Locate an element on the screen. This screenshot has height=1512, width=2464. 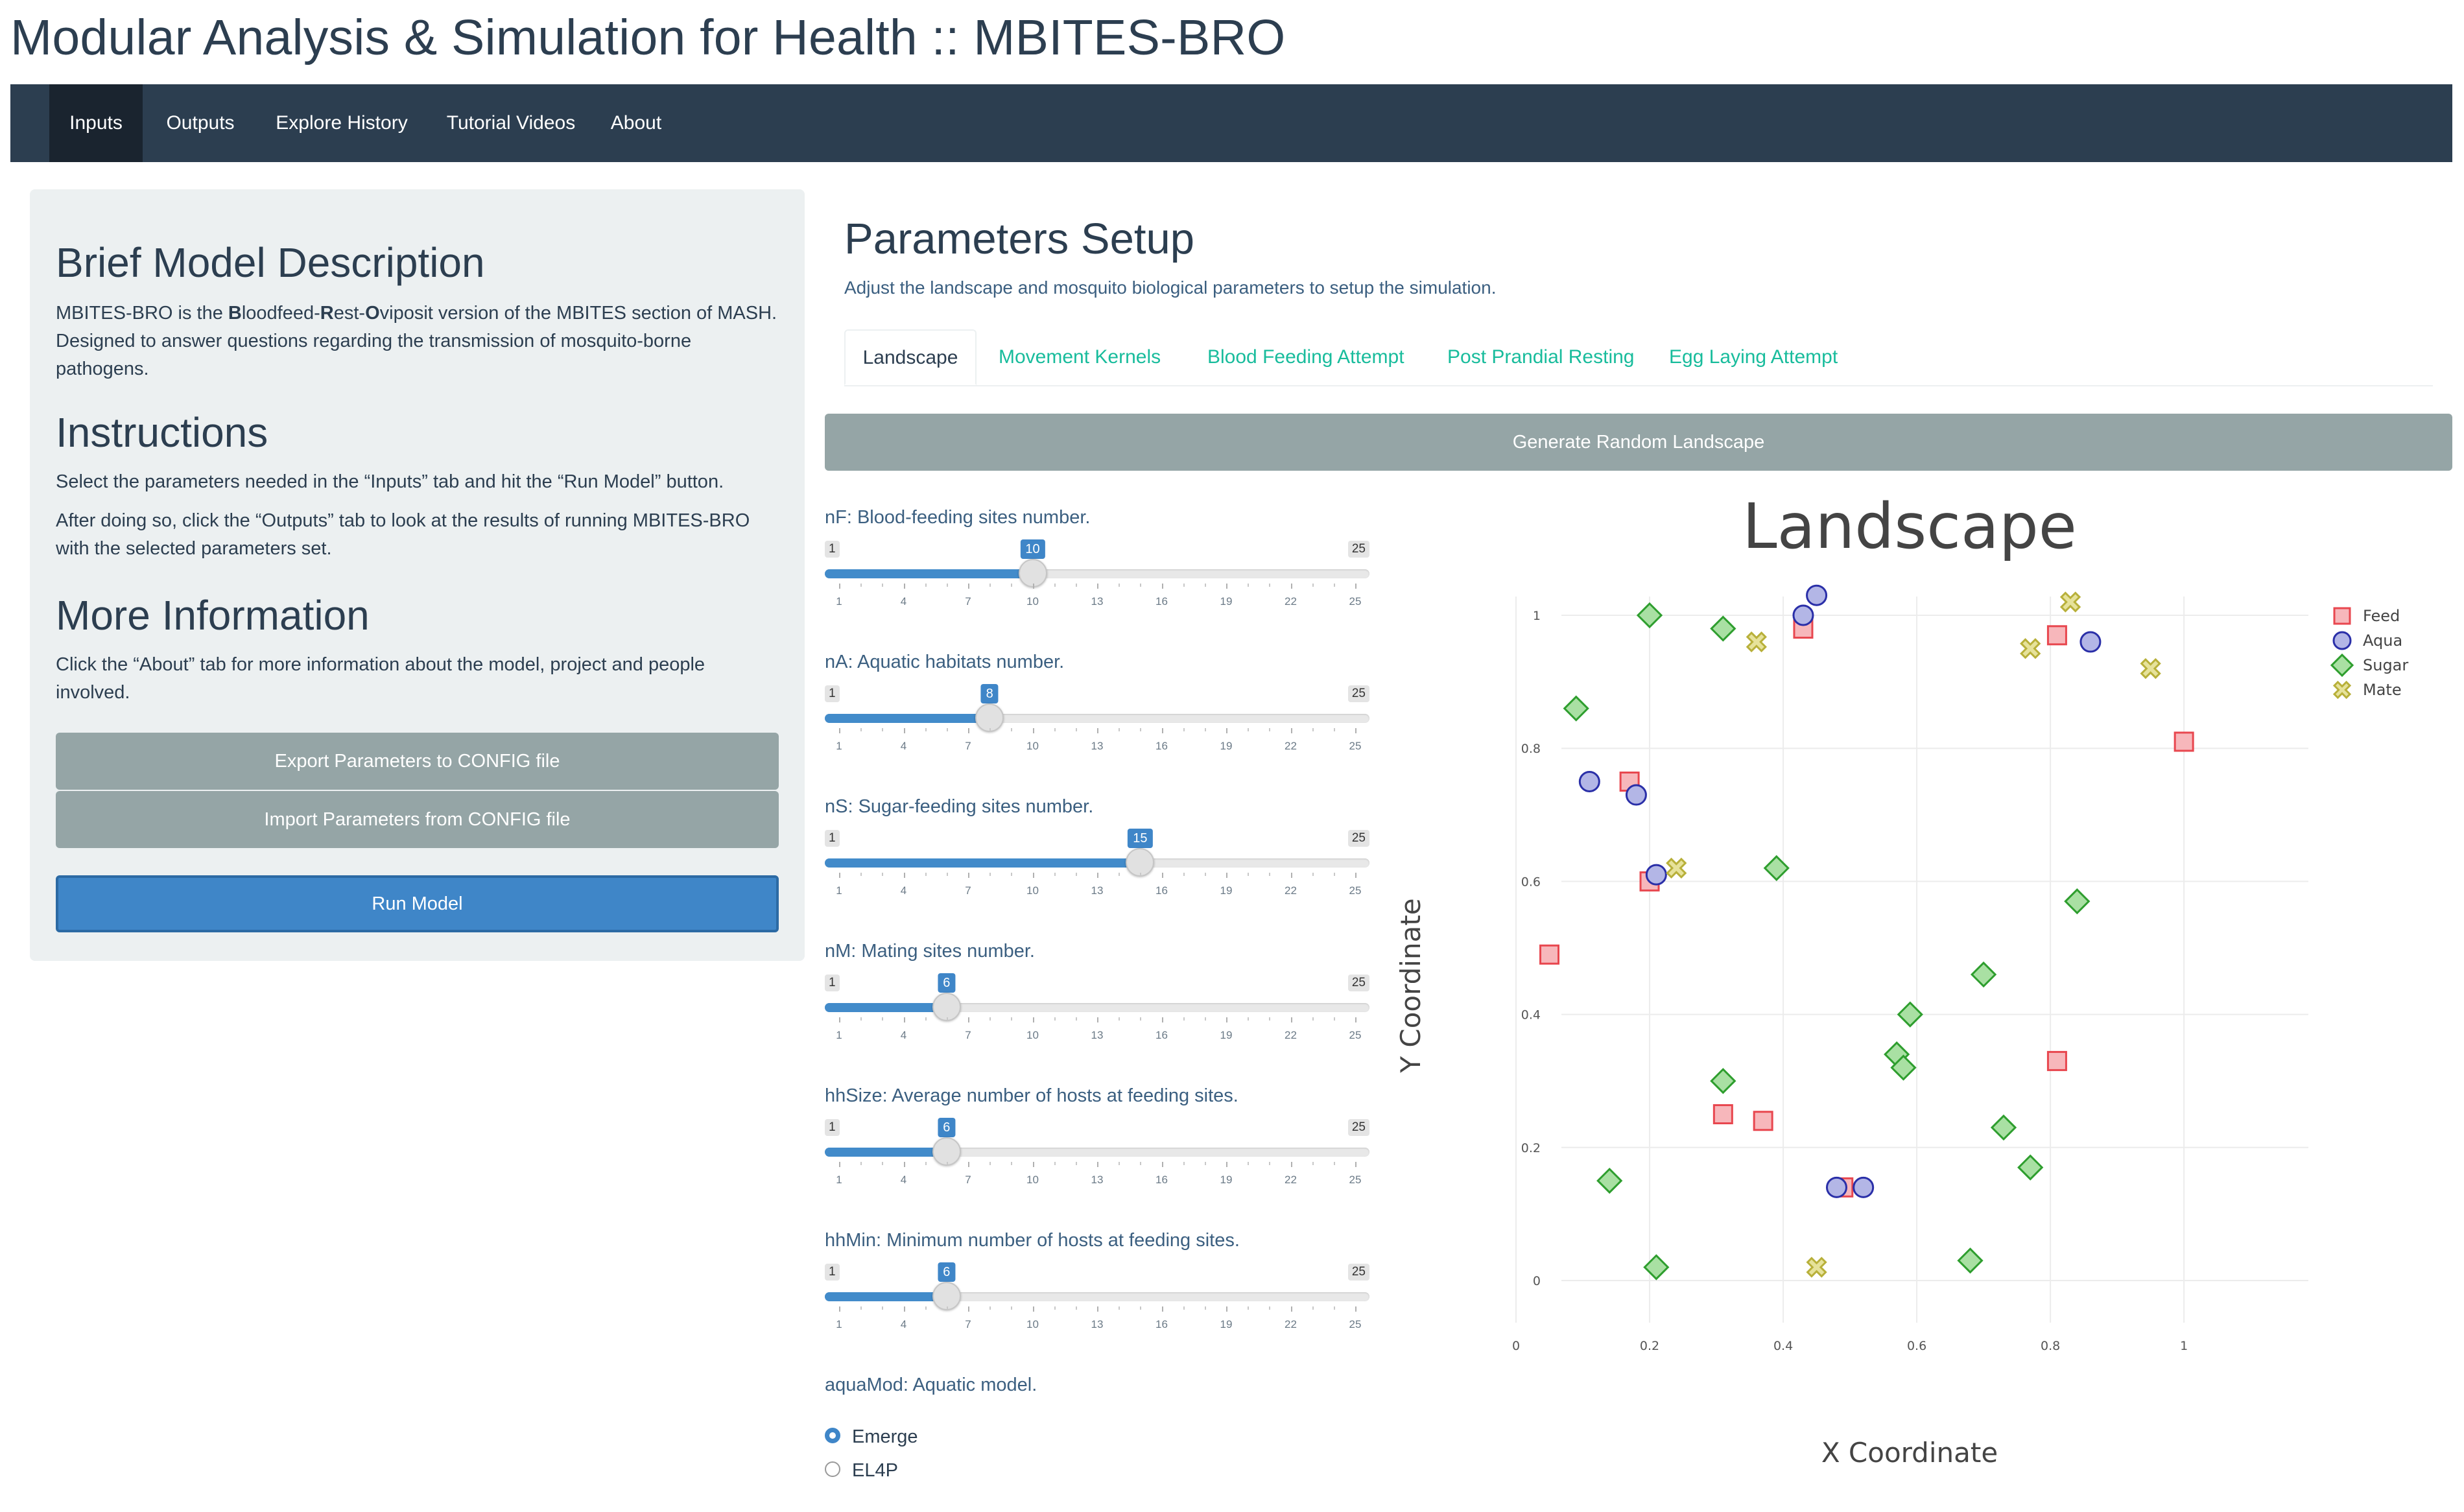
point-aqua is located at coordinates (1817, 595).